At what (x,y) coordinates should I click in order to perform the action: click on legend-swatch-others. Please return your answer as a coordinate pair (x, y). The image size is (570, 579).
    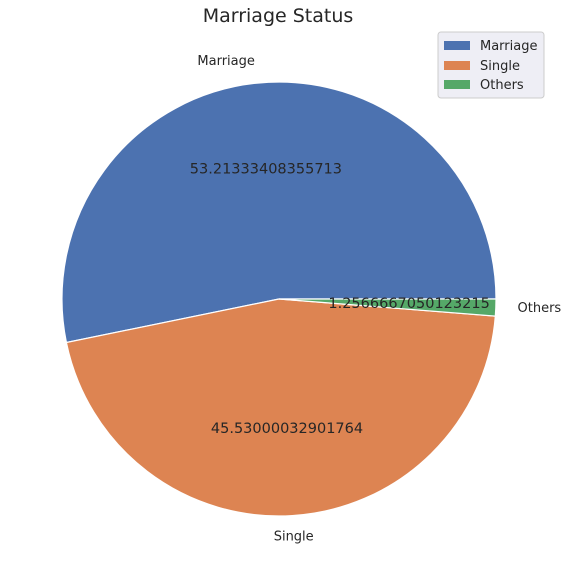
    Looking at the image, I should click on (457, 84).